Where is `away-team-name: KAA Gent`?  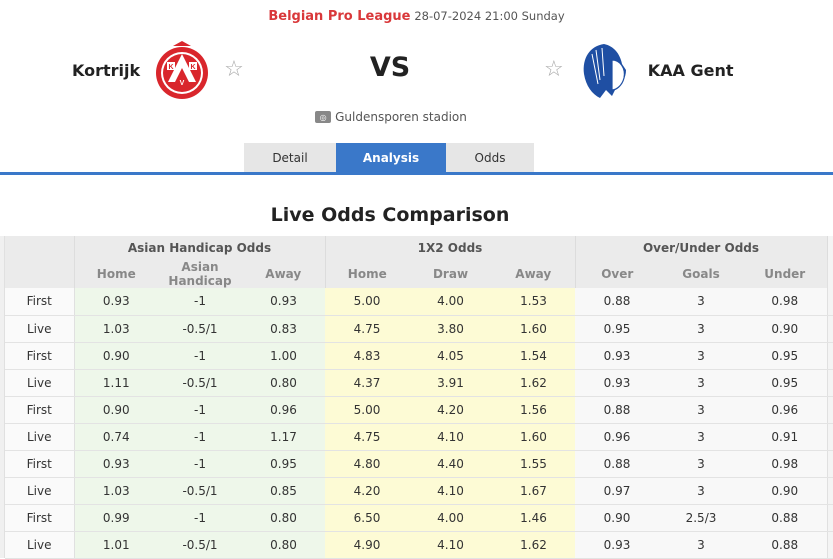
away-team-name: KAA Gent is located at coordinates (690, 70).